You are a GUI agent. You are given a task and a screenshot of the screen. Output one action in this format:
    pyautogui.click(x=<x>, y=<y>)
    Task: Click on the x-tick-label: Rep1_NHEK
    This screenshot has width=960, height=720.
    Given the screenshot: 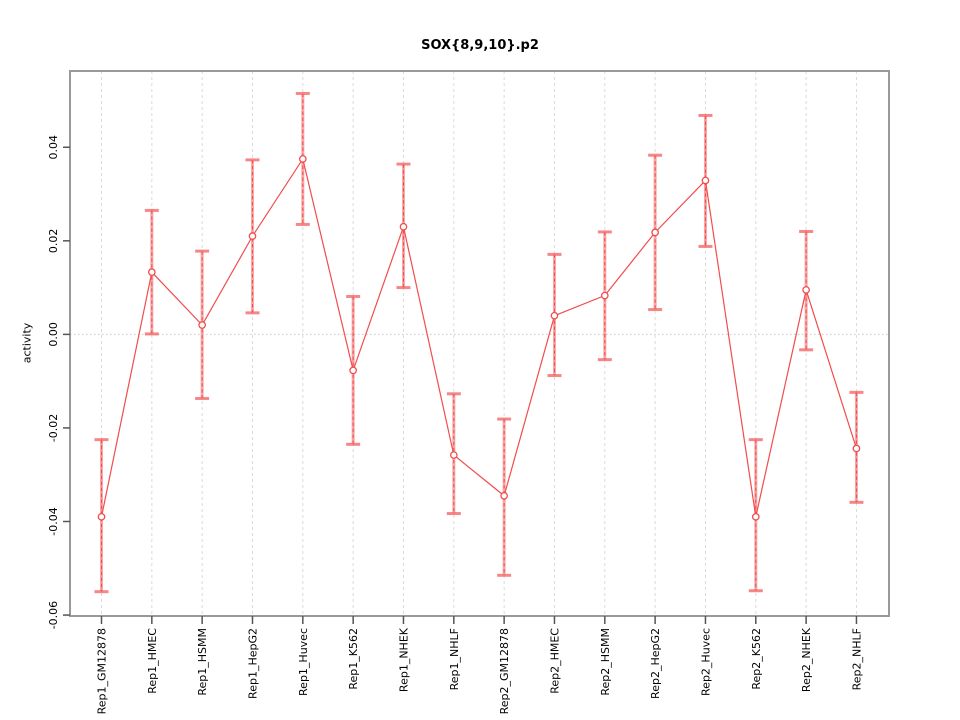 What is the action you would take?
    pyautogui.click(x=403, y=659)
    